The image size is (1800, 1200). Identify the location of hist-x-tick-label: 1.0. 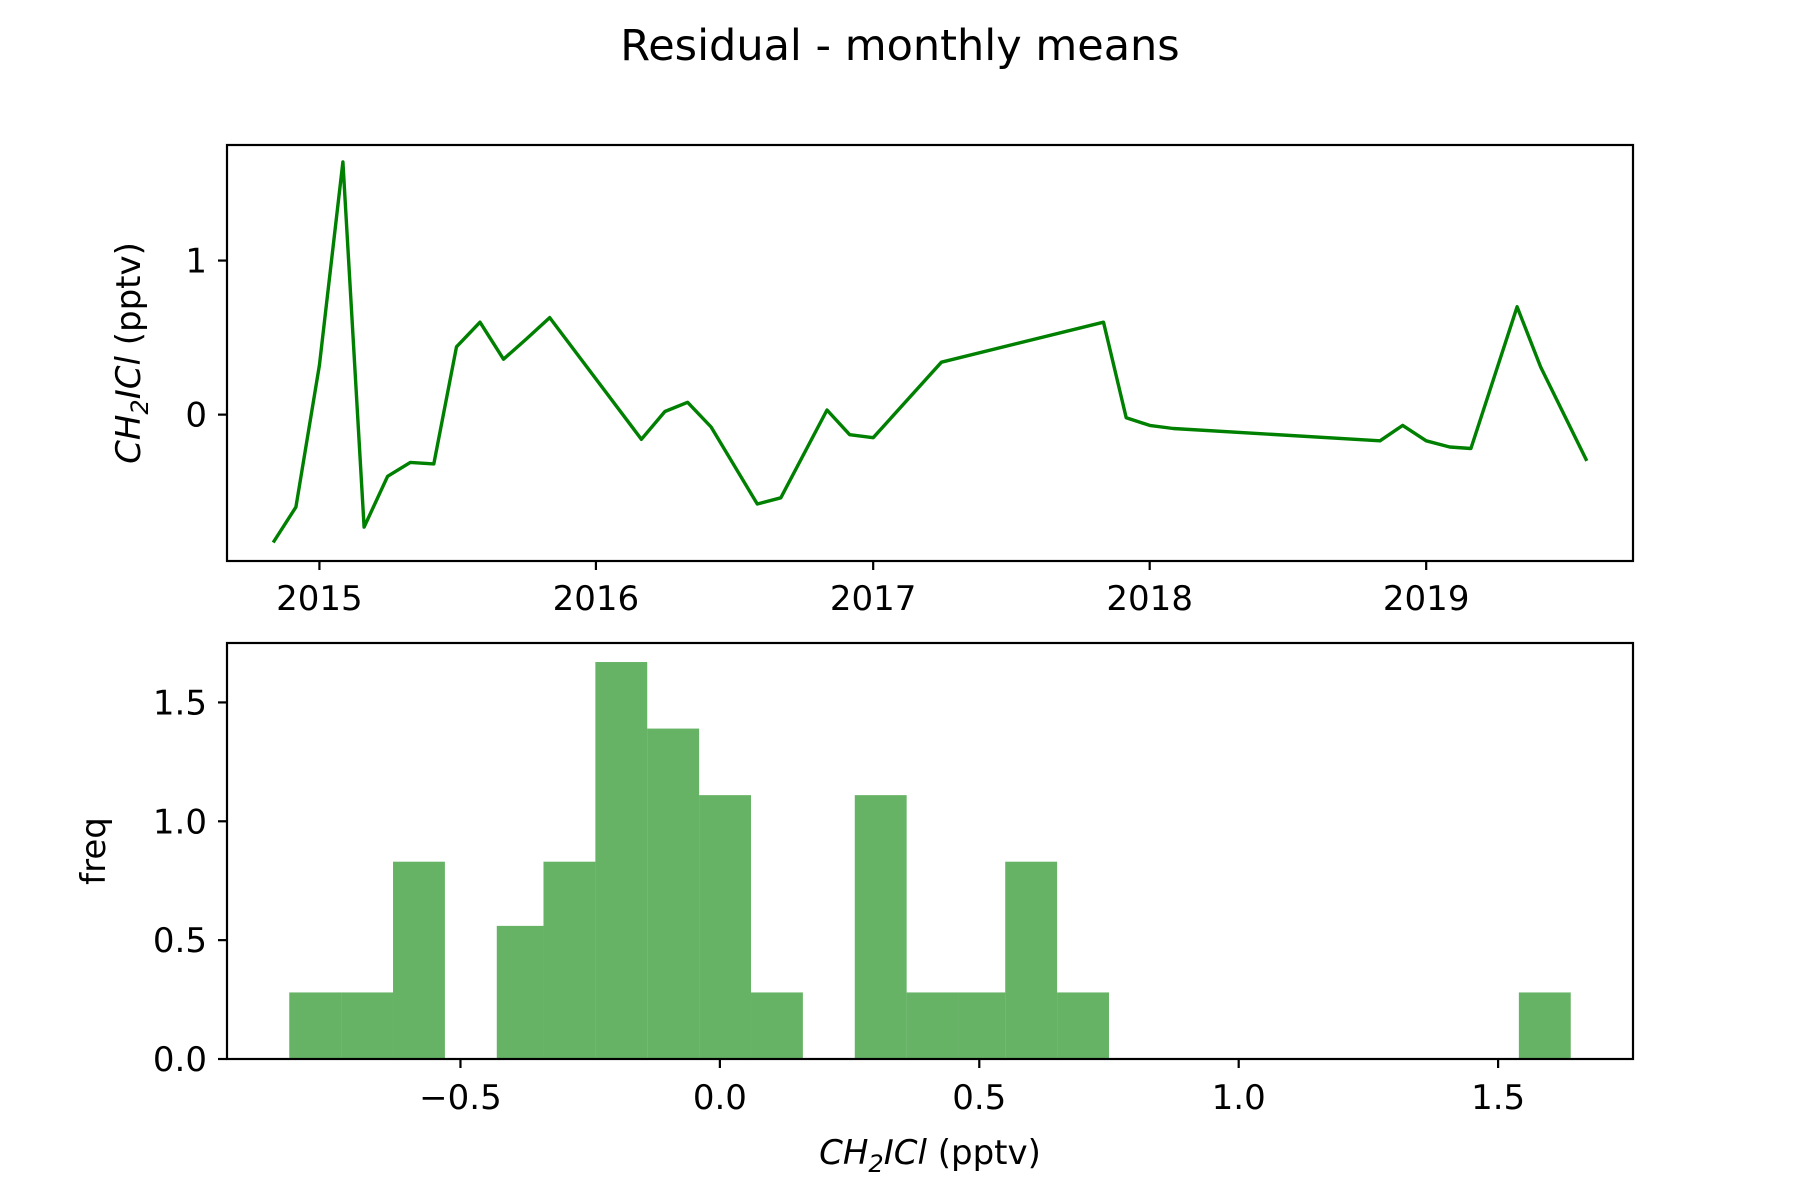
(1239, 1098).